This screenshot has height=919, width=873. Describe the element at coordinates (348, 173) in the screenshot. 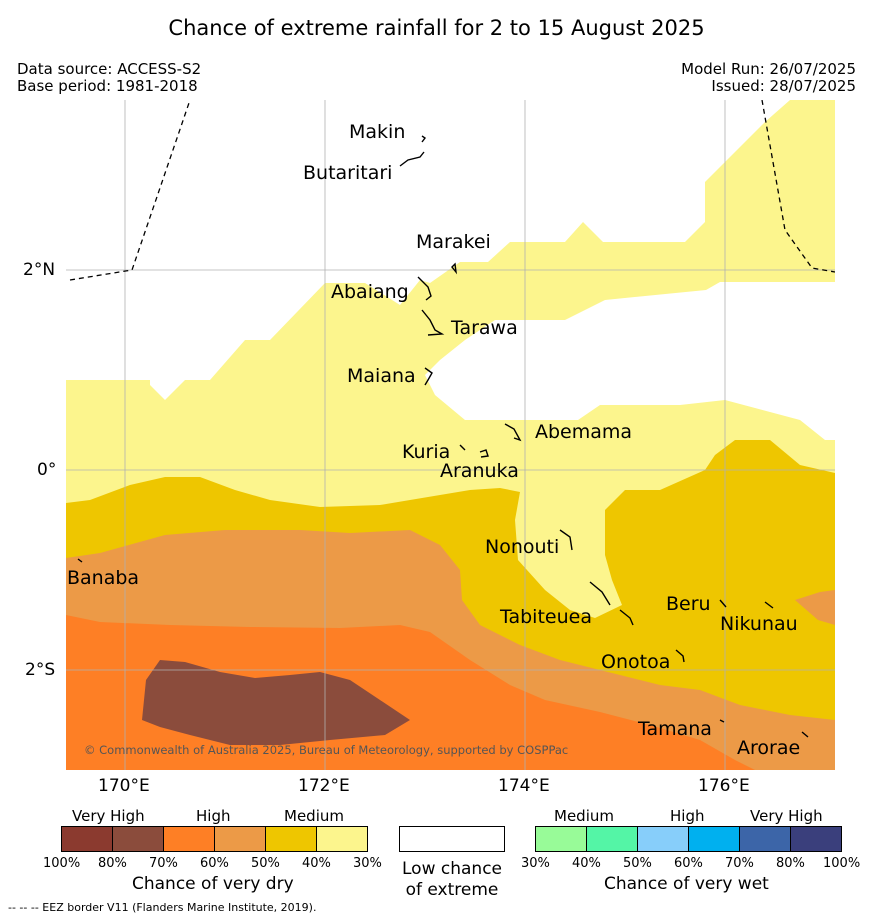

I see `island-label-butaritari: Butaritari` at that location.